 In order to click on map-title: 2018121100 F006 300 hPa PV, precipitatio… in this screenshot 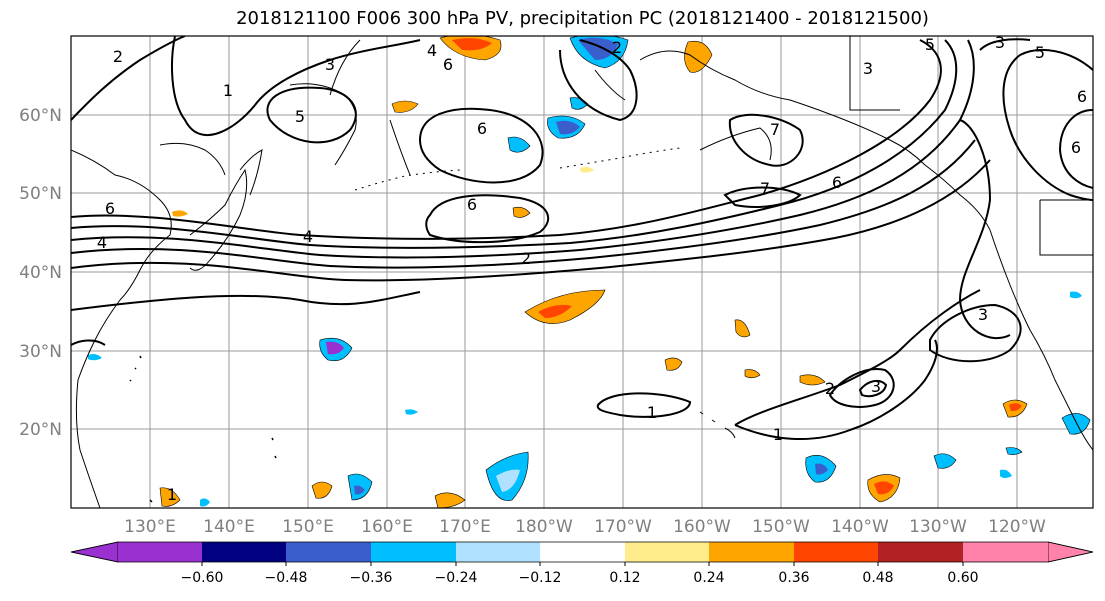, I will do `click(582, 18)`.